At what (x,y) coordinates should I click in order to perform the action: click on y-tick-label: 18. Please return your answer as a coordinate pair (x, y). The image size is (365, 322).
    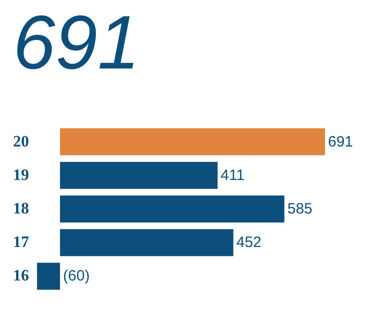
    Looking at the image, I should click on (21, 209).